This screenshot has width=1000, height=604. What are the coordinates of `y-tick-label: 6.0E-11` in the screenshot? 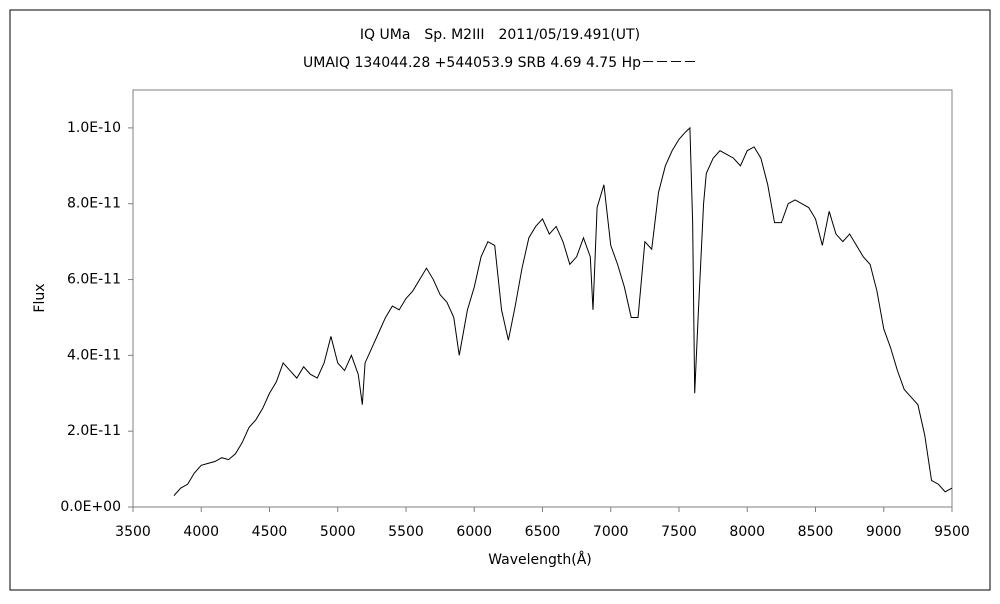 It's located at (94, 280).